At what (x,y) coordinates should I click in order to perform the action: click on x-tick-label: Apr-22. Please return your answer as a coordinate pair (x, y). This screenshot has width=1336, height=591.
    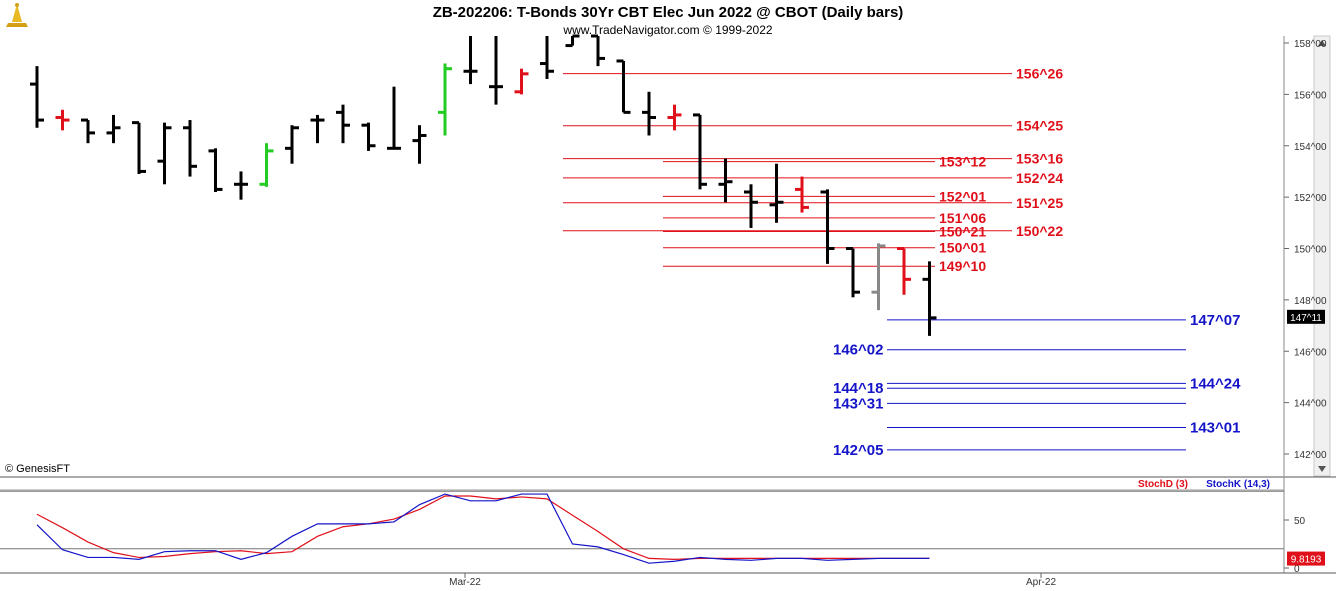
    Looking at the image, I should click on (1041, 582).